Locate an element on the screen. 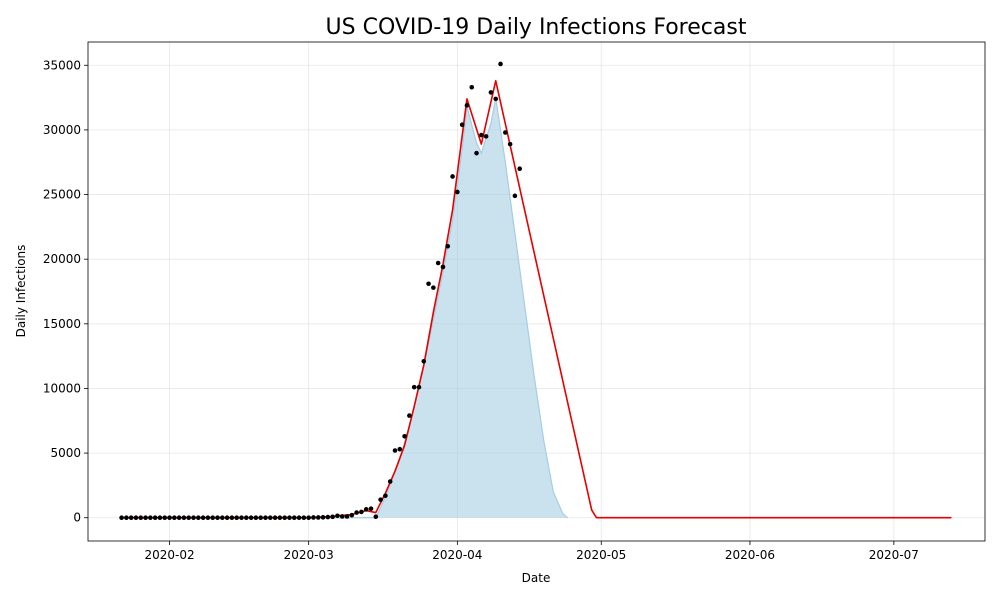 This screenshot has height=600, width=1000. y-tick-label: 5000 is located at coordinates (65, 453).